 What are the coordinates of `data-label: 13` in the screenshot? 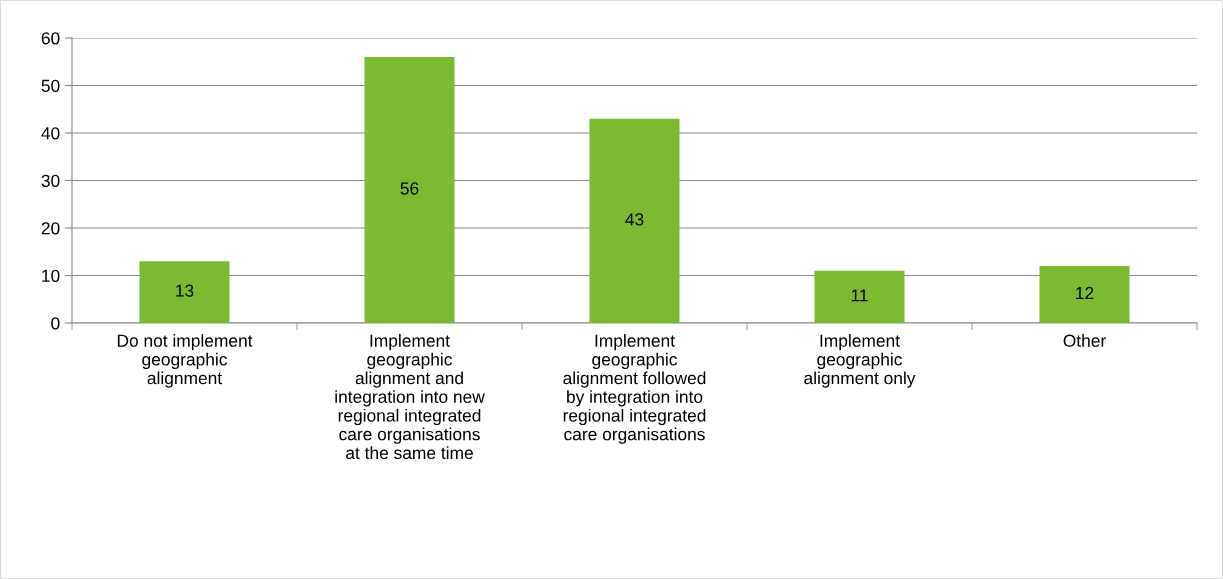 It's located at (185, 290).